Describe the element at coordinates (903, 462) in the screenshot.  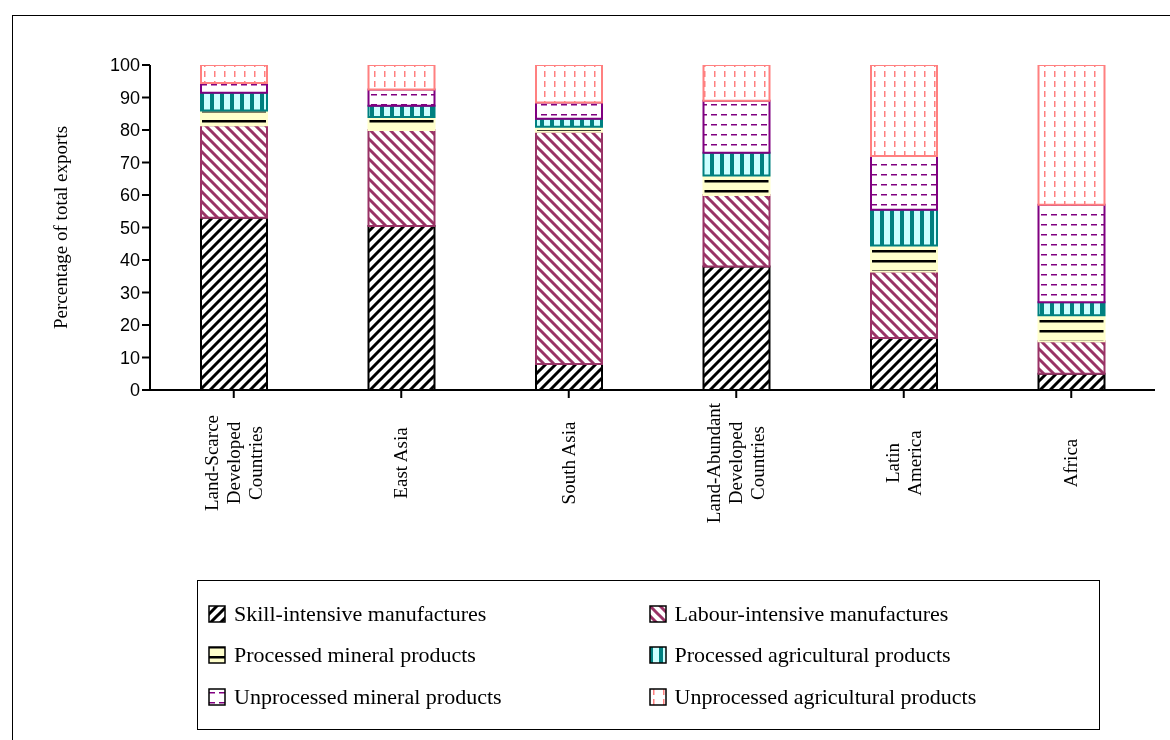
I see `x-tick-label: Latin America` at that location.